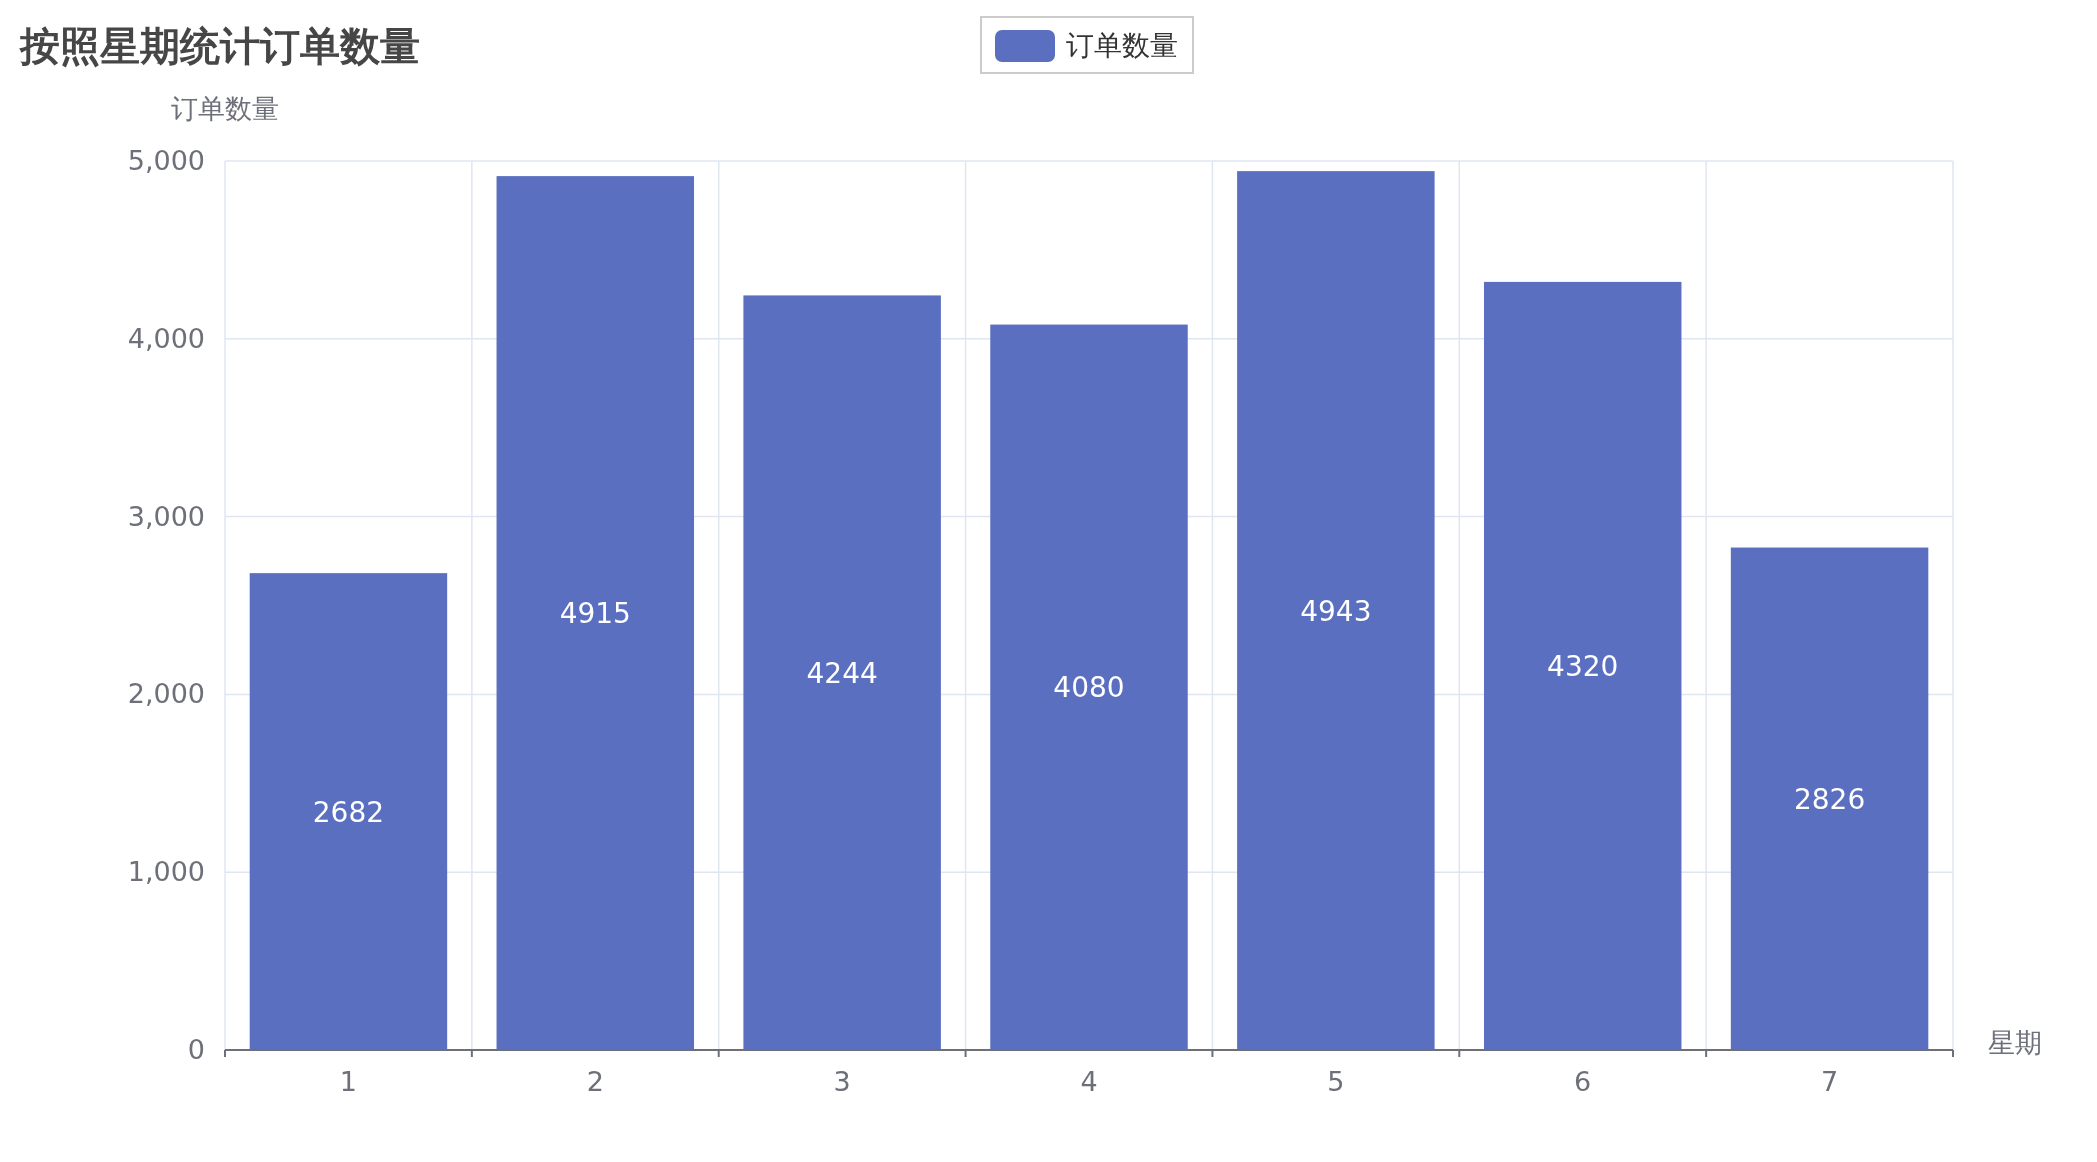 The width and height of the screenshot is (2097, 1162). Describe the element at coordinates (166, 338) in the screenshot. I see `y-tick-label: 4,000` at that location.